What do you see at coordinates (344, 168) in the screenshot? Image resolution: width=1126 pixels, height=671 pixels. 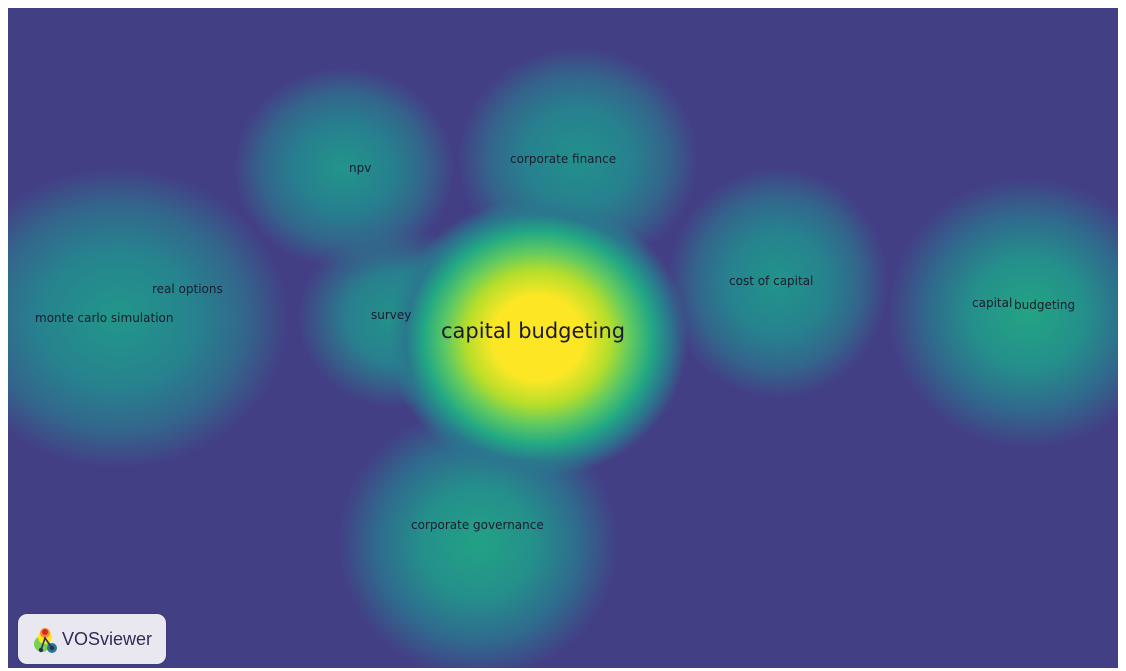 I see `density-blob-npv` at bounding box center [344, 168].